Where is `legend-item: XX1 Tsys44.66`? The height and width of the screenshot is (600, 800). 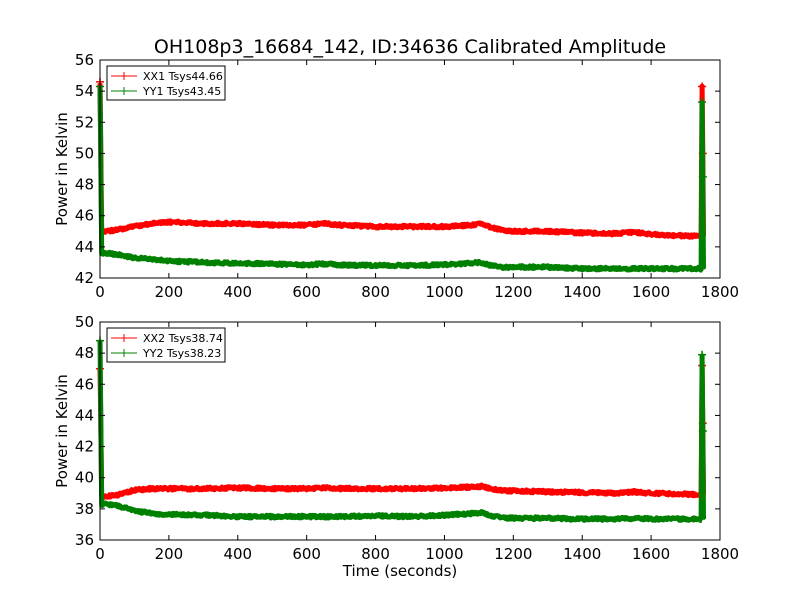 legend-item: XX1 Tsys44.66 is located at coordinates (167, 76).